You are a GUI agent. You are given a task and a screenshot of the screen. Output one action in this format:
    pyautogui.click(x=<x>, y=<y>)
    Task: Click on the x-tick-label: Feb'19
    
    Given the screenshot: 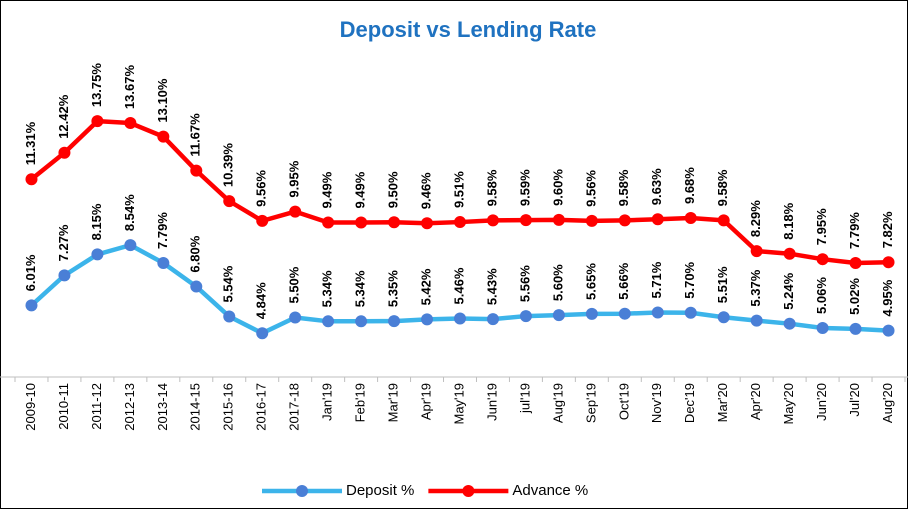 What is the action you would take?
    pyautogui.click(x=360, y=402)
    